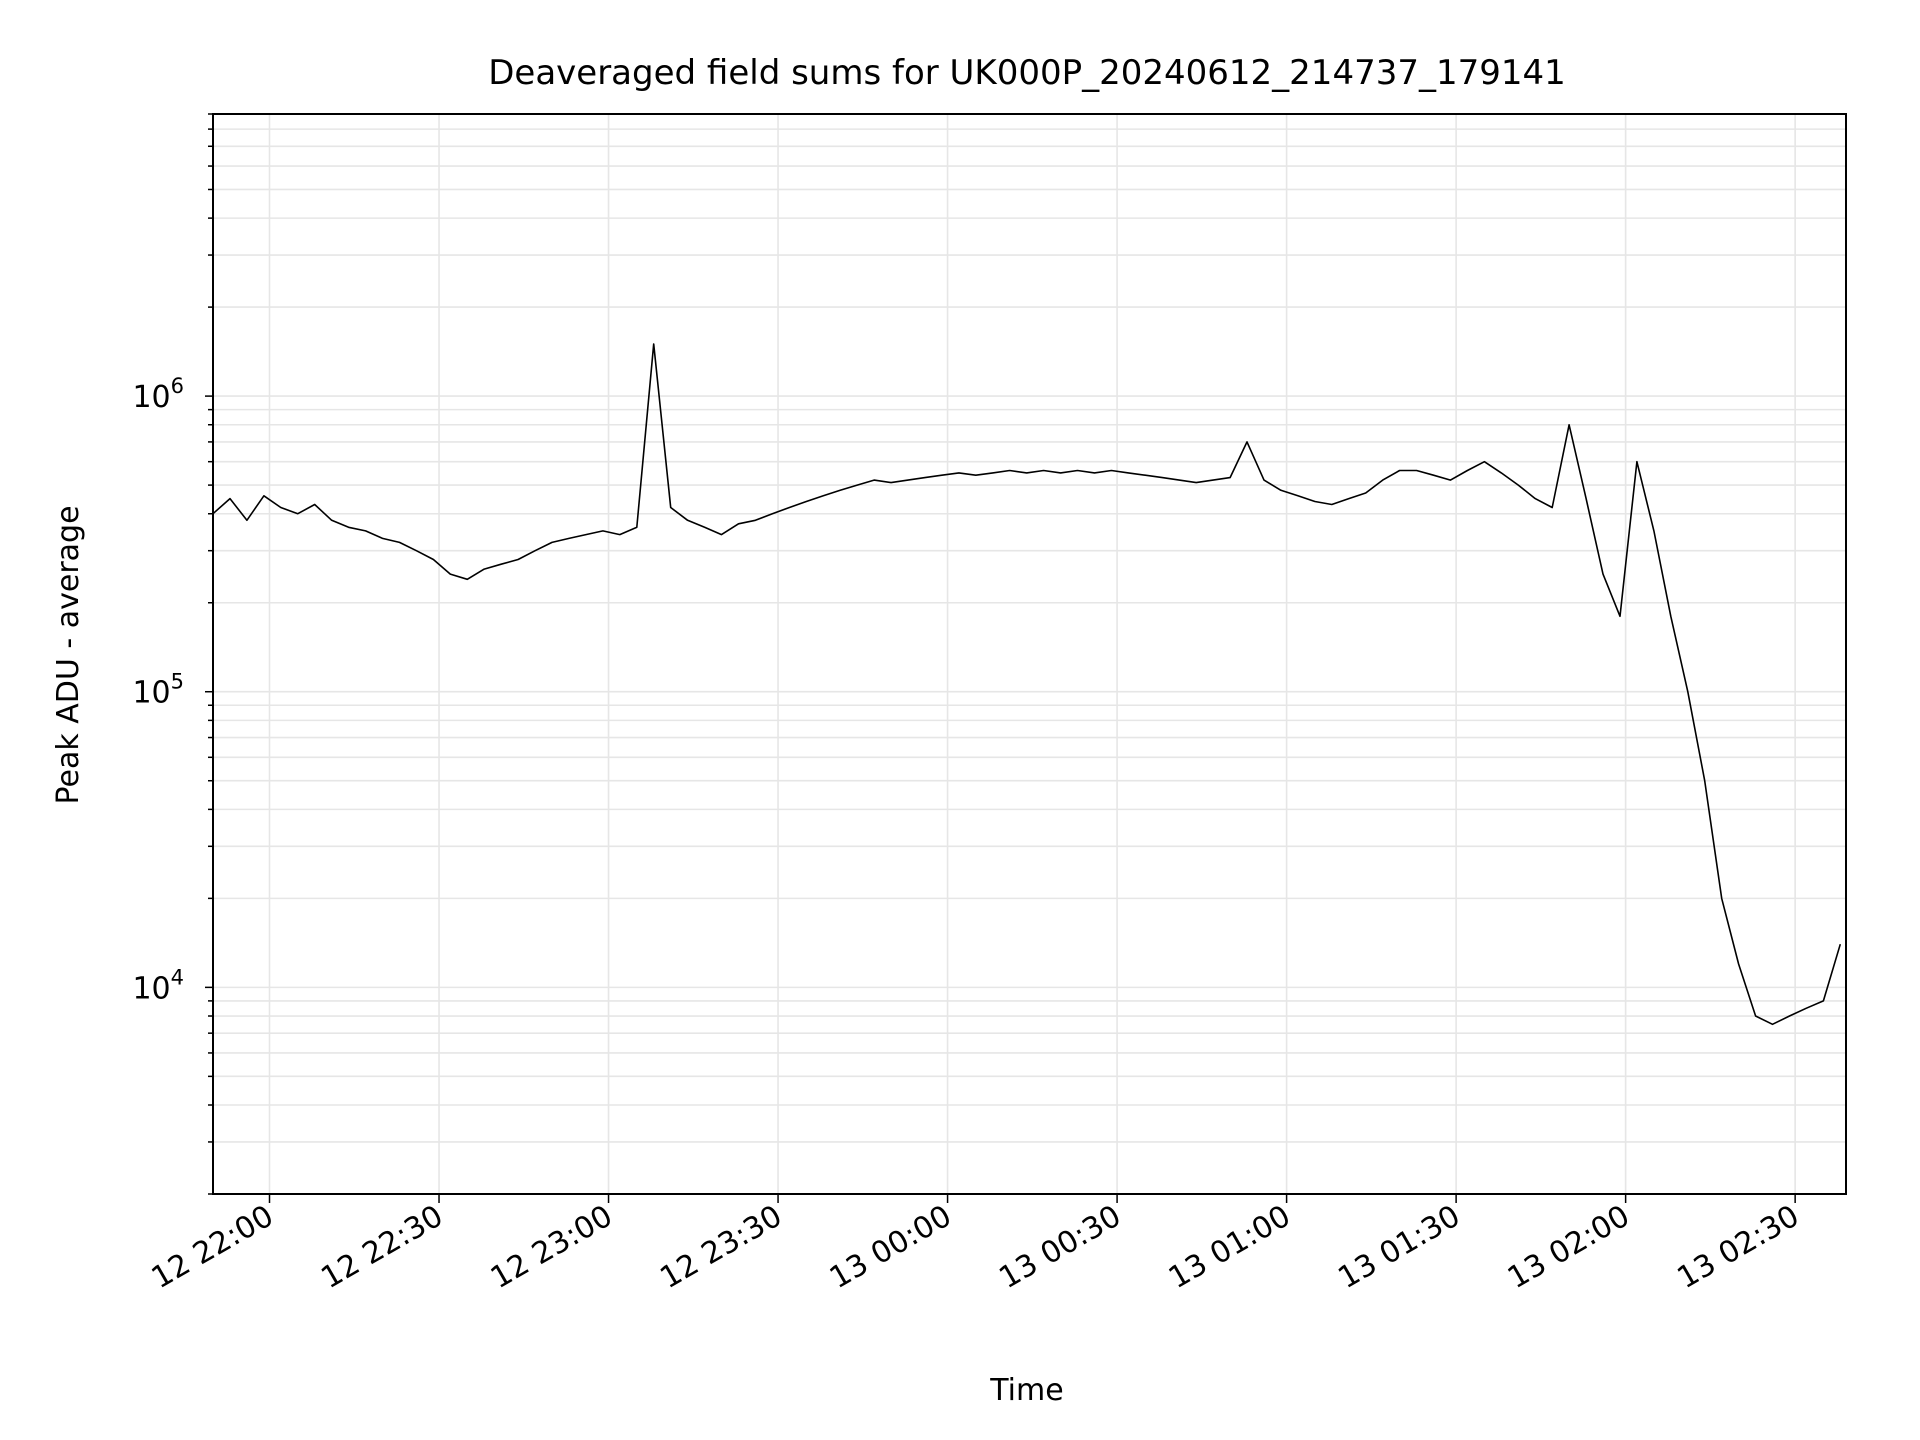  What do you see at coordinates (158, 985) in the screenshot?
I see `y-tick-label: 10⁴` at bounding box center [158, 985].